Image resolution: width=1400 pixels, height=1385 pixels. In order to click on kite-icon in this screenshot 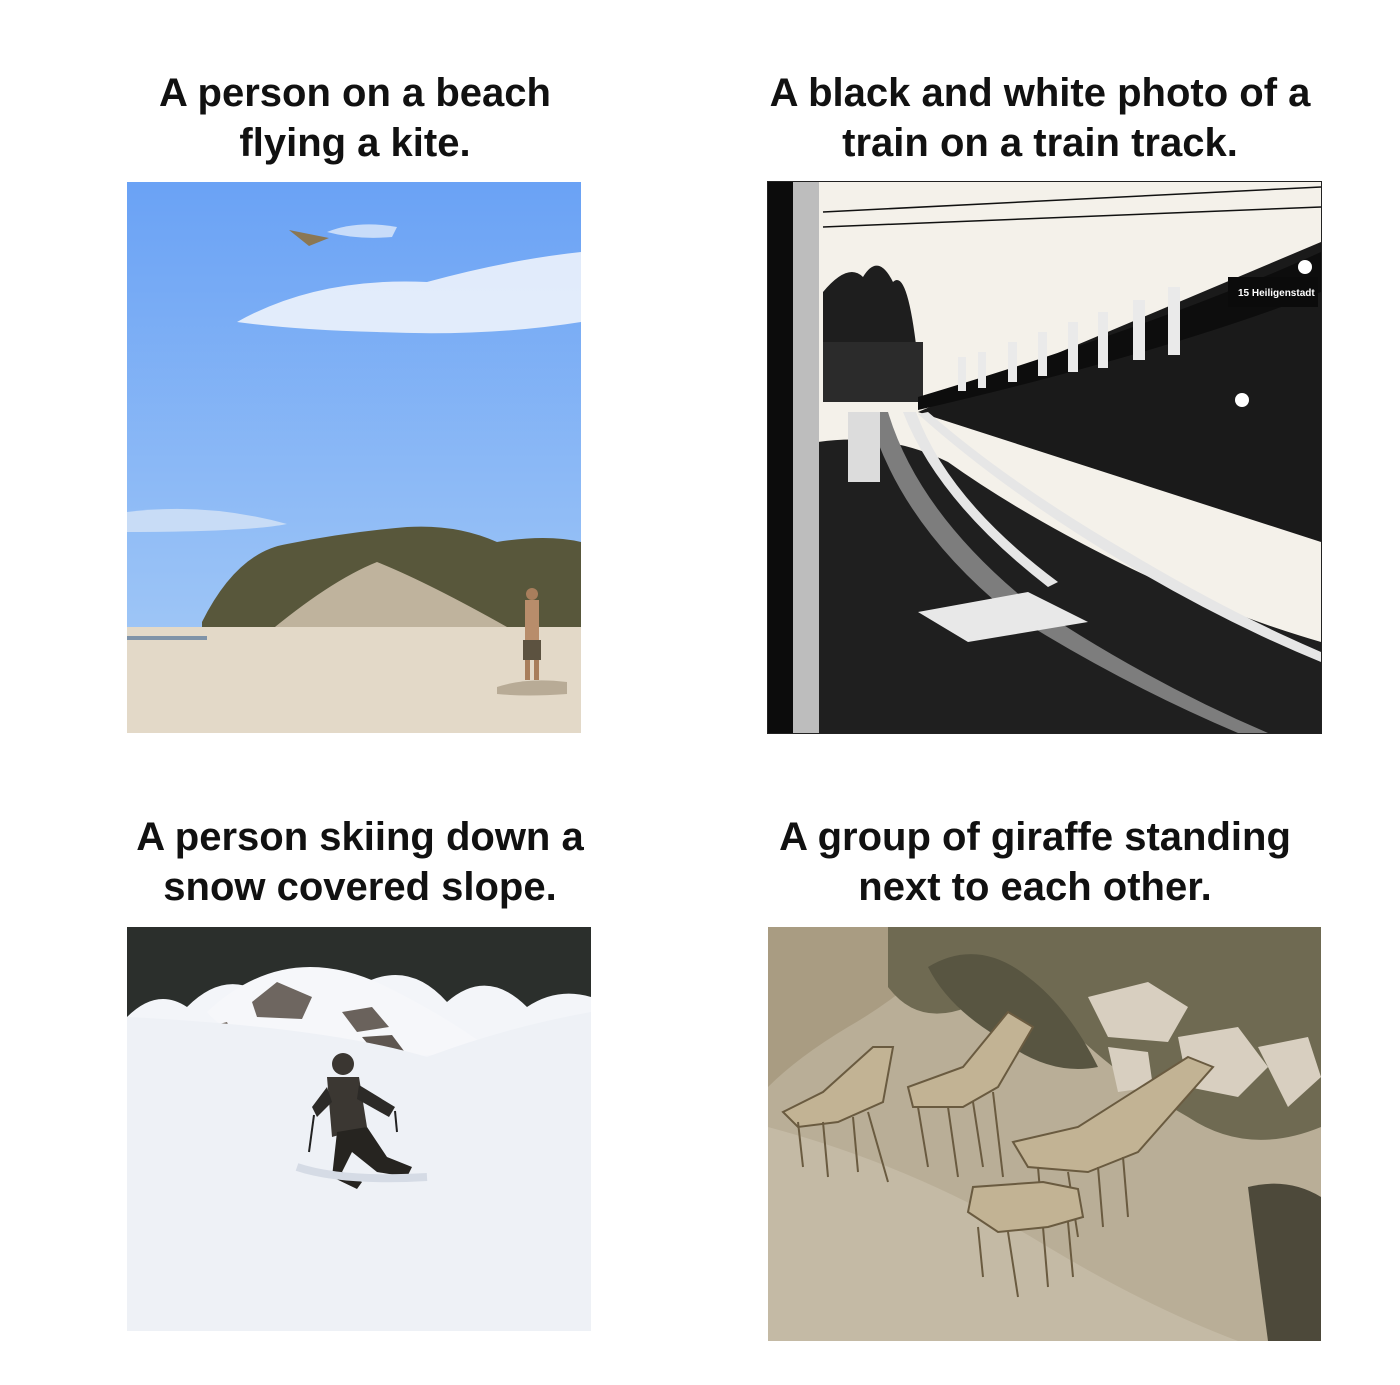, I will do `click(309, 238)`.